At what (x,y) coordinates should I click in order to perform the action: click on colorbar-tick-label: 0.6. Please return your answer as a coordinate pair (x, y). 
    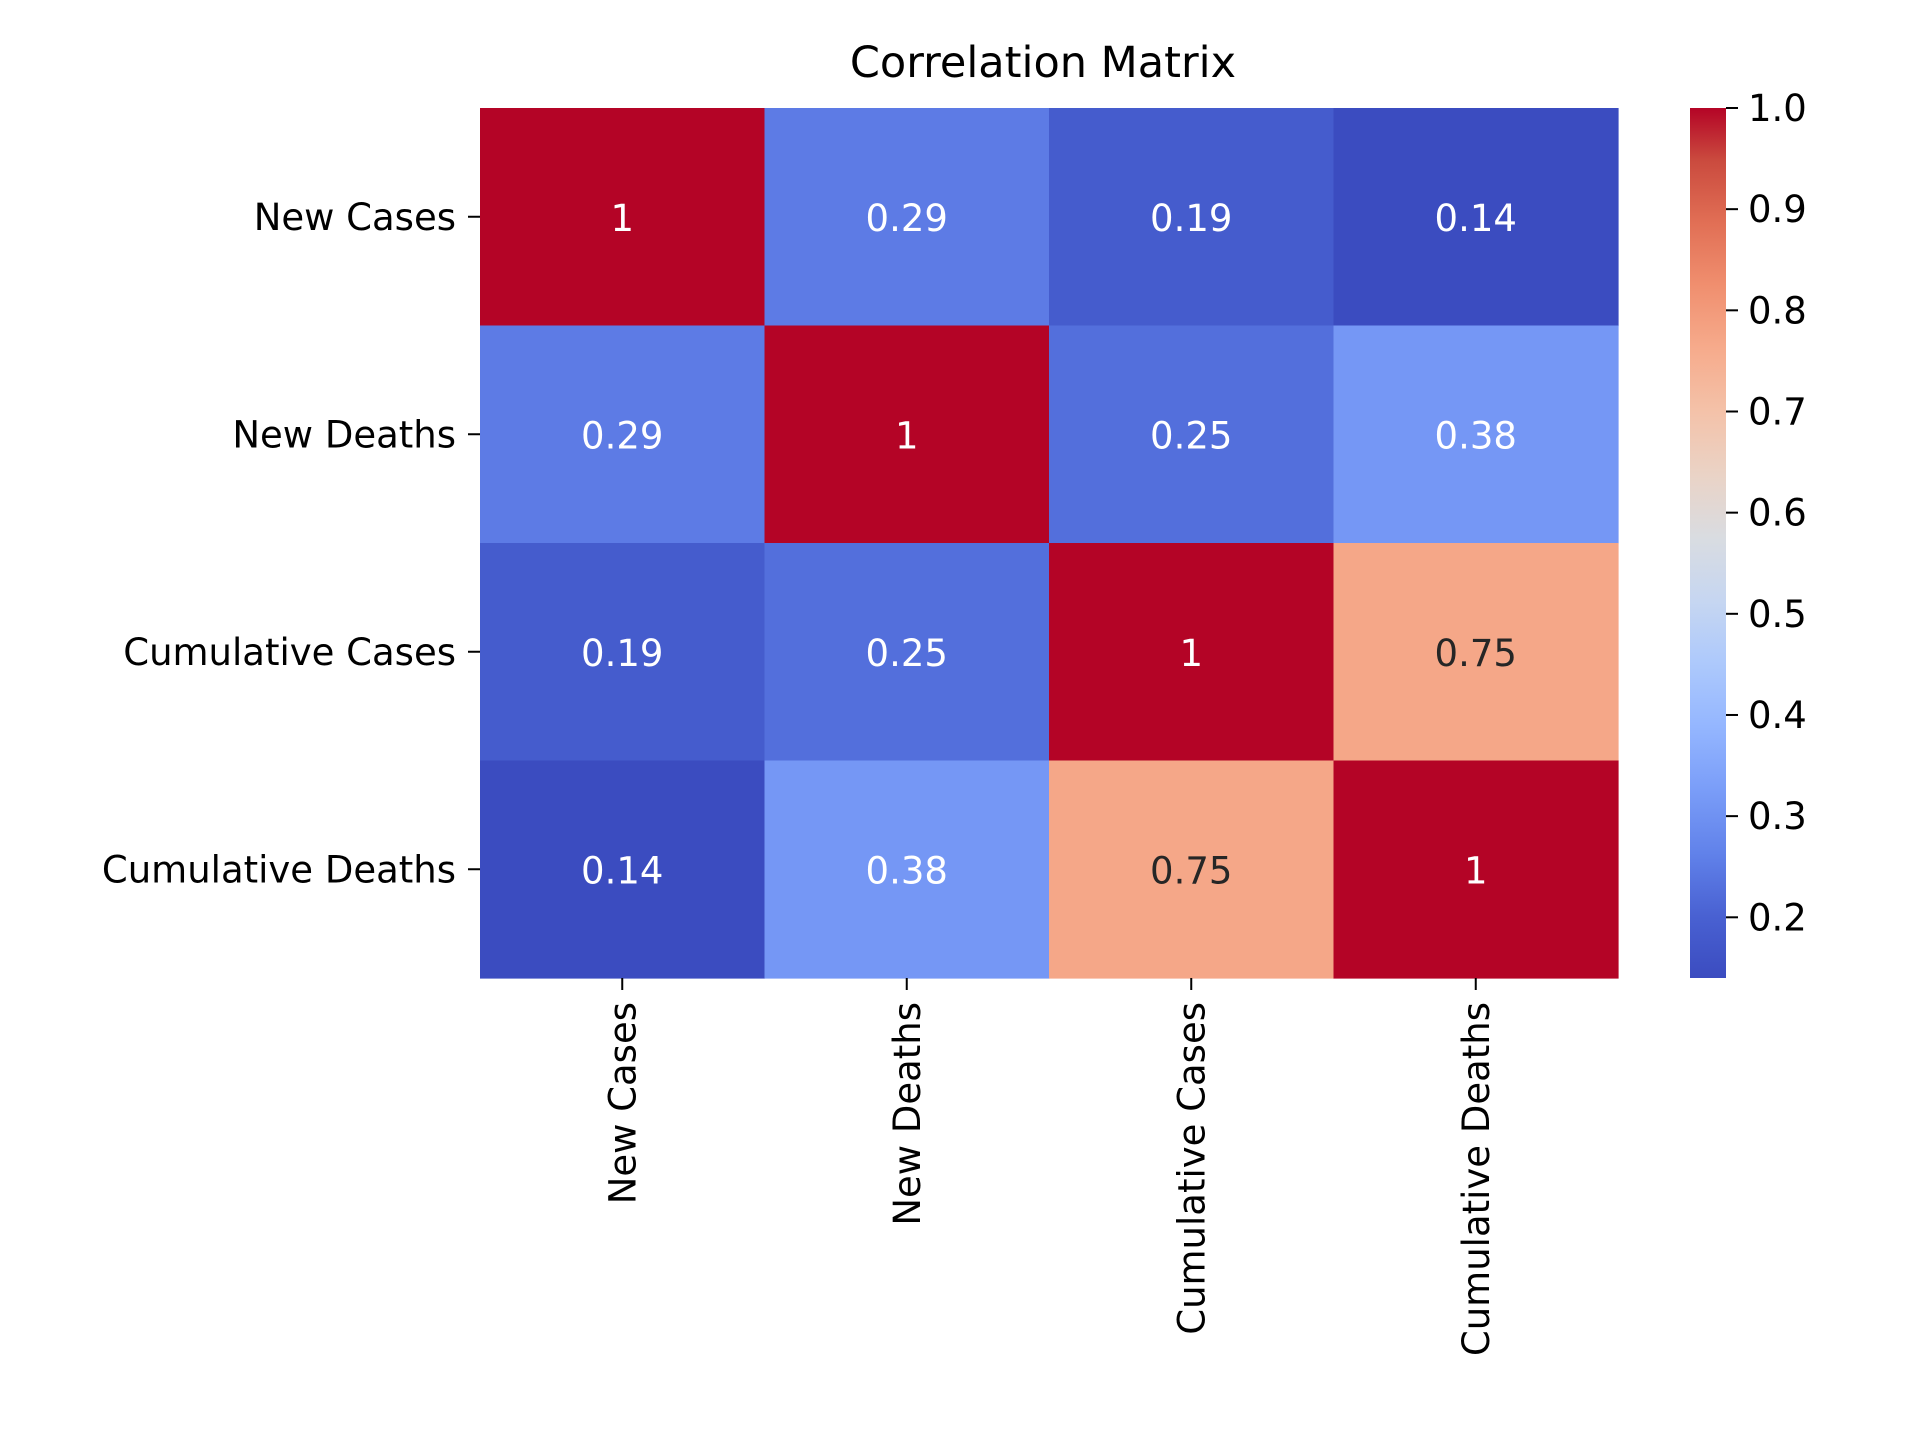
    Looking at the image, I should click on (1777, 513).